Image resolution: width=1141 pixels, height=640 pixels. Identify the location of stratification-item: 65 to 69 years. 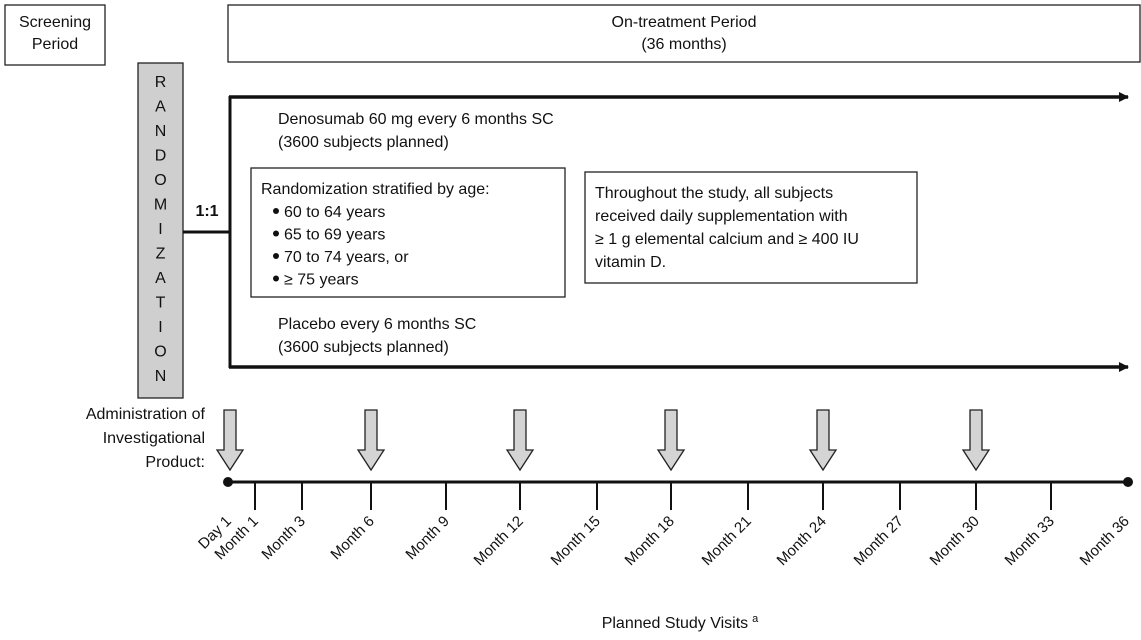
(334, 235).